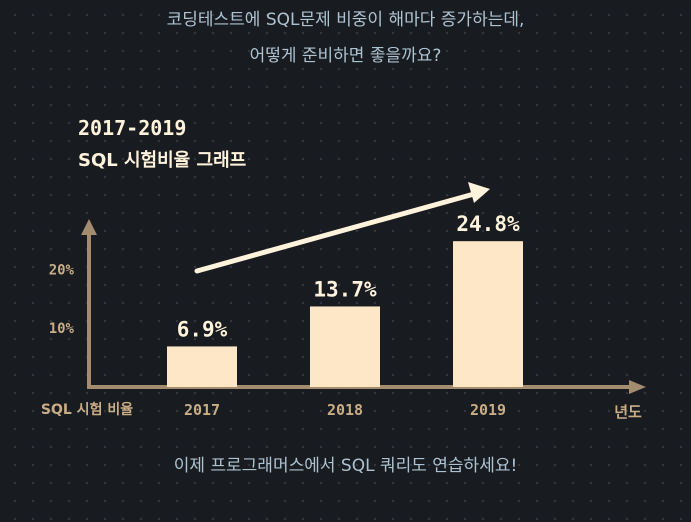 This screenshot has width=691, height=522. I want to click on x-tick-label: 2017, so click(202, 410).